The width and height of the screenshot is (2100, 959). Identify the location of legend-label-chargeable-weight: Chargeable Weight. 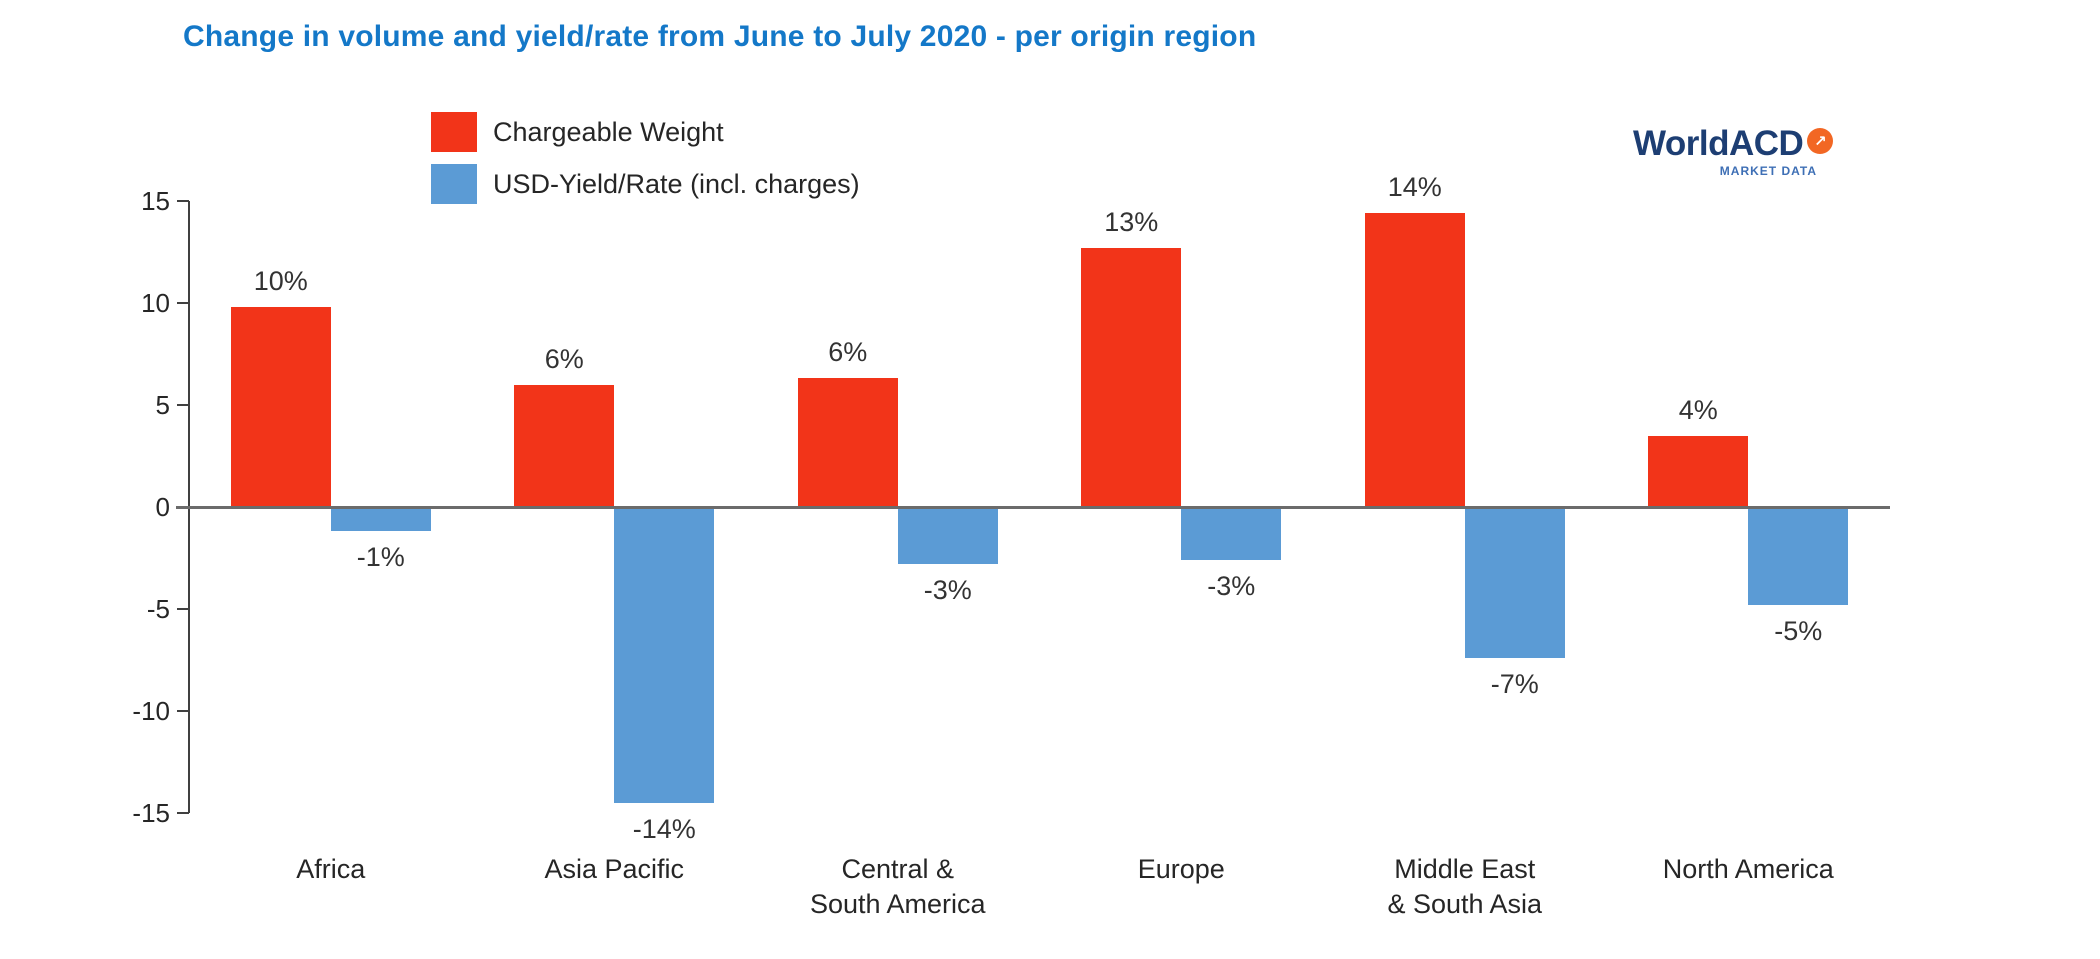
(608, 131).